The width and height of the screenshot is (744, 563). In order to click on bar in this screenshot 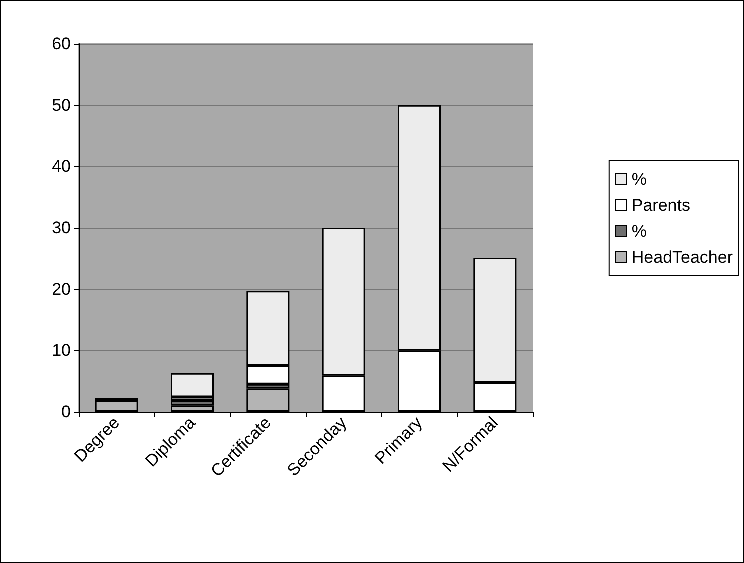, I will do `click(192, 385)`.